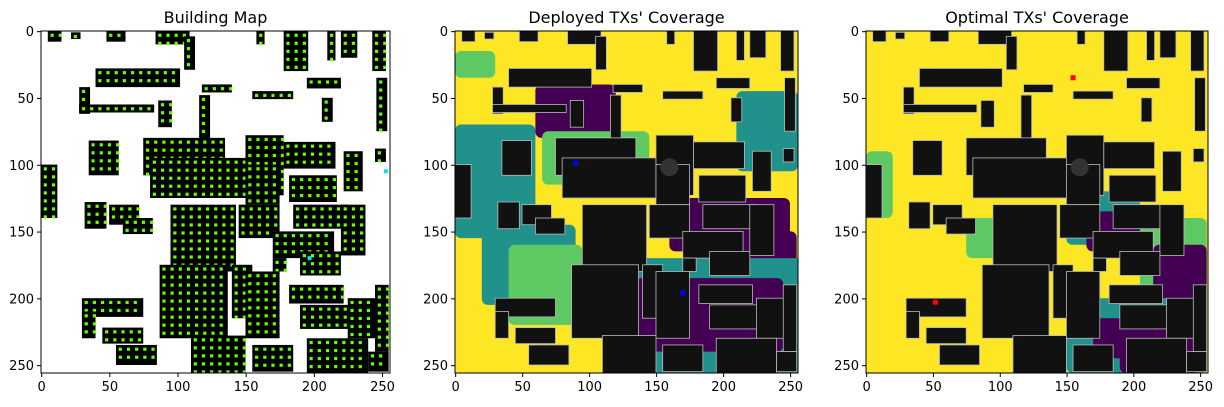 The height and width of the screenshot is (407, 1224). I want to click on y-tick-label: 100, so click(846, 166).